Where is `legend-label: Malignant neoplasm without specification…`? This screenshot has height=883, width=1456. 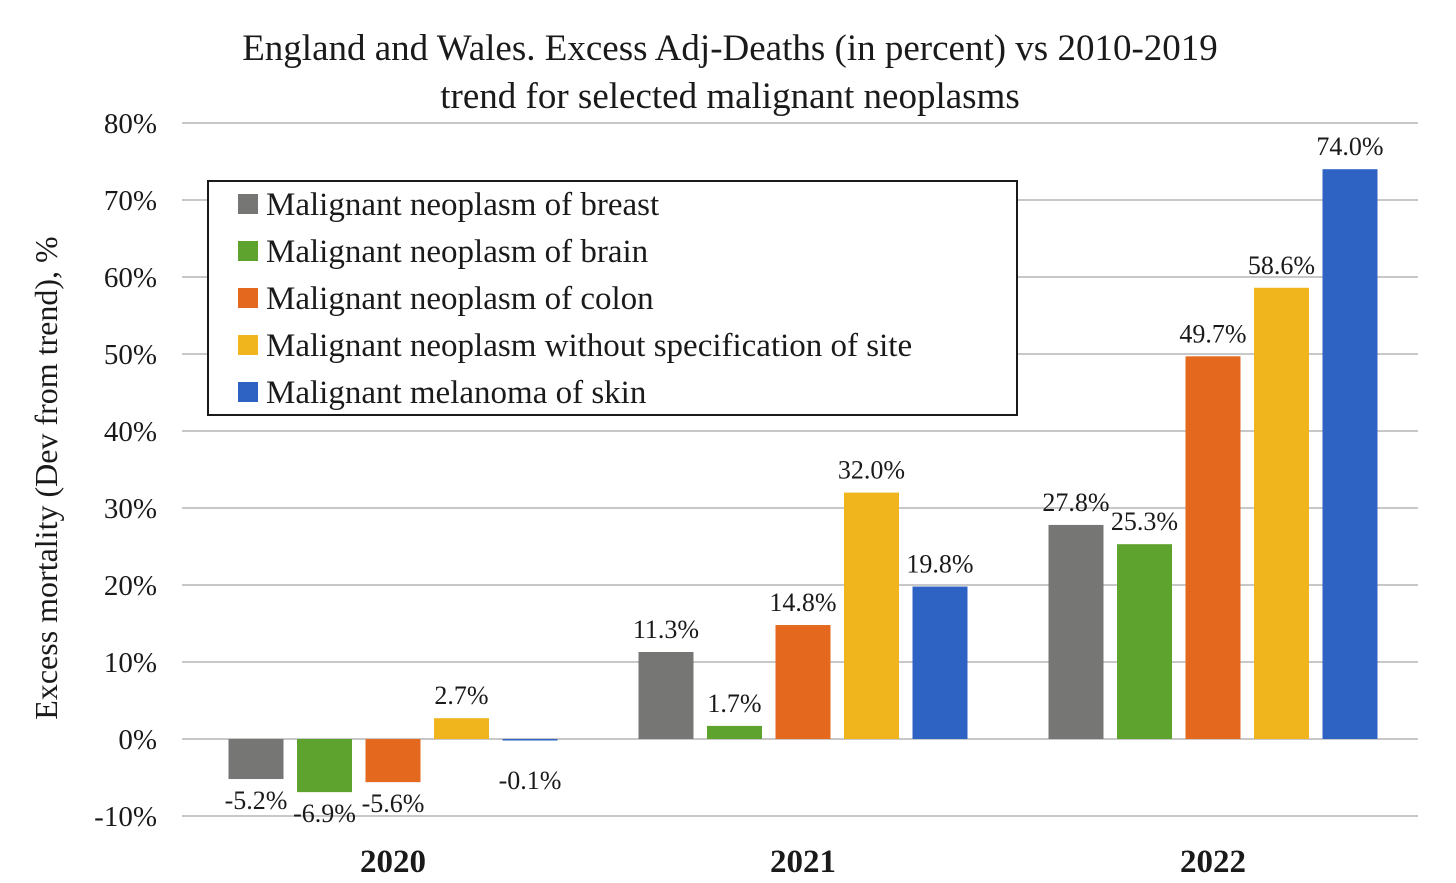
legend-label: Malignant neoplasm without specification… is located at coordinates (589, 346).